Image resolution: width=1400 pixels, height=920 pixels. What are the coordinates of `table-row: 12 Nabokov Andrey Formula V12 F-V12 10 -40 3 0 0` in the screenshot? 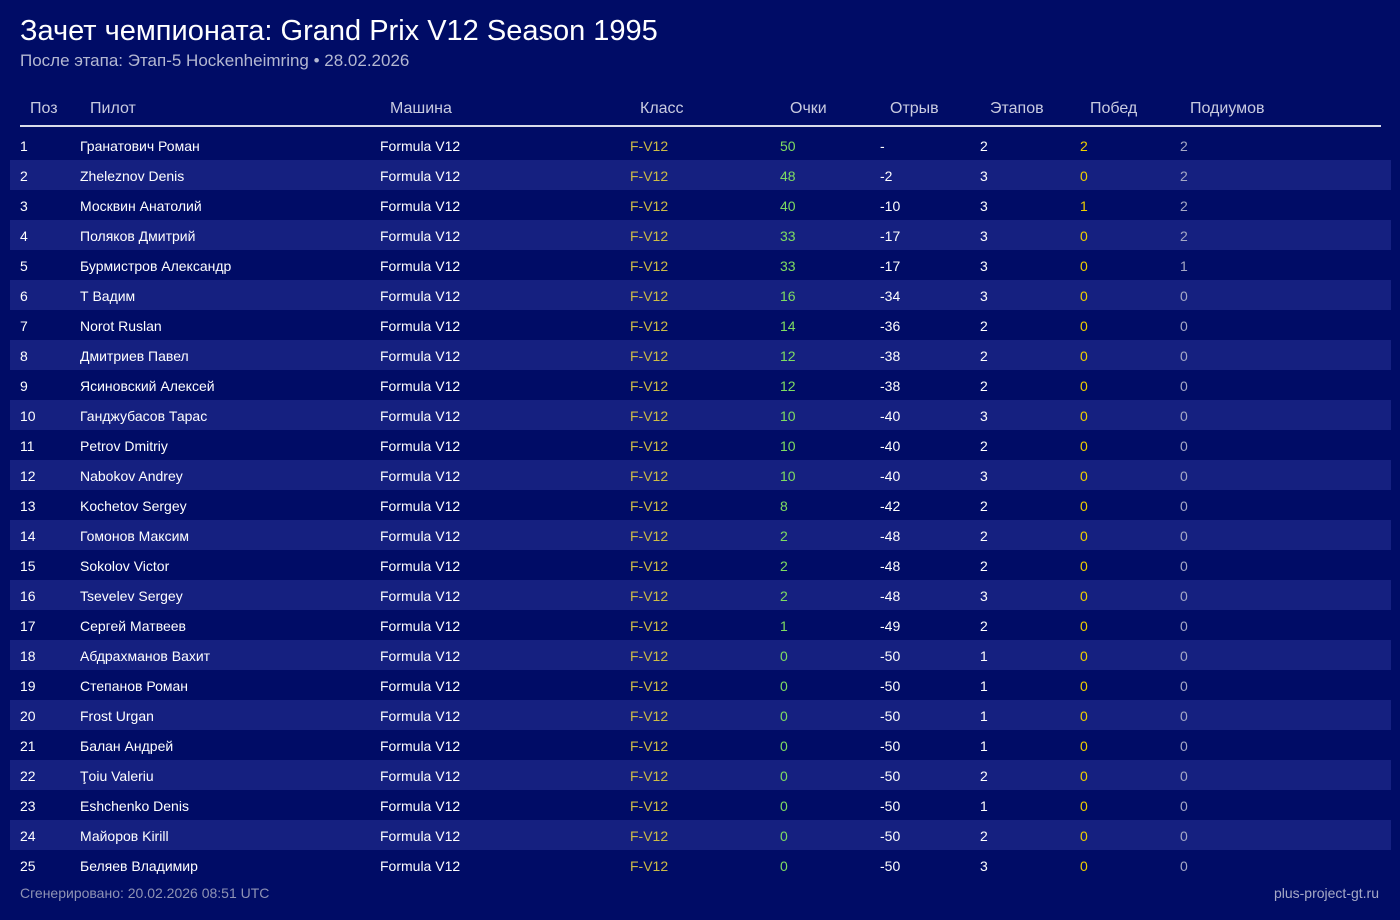 It's located at (700, 475).